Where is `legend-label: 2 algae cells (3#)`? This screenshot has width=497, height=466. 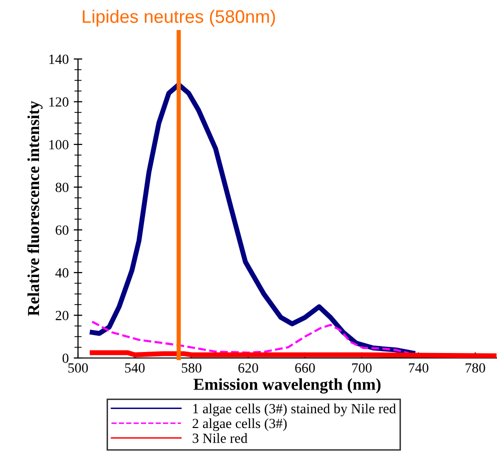 legend-label: 2 algae cells (3#) is located at coordinates (239, 425).